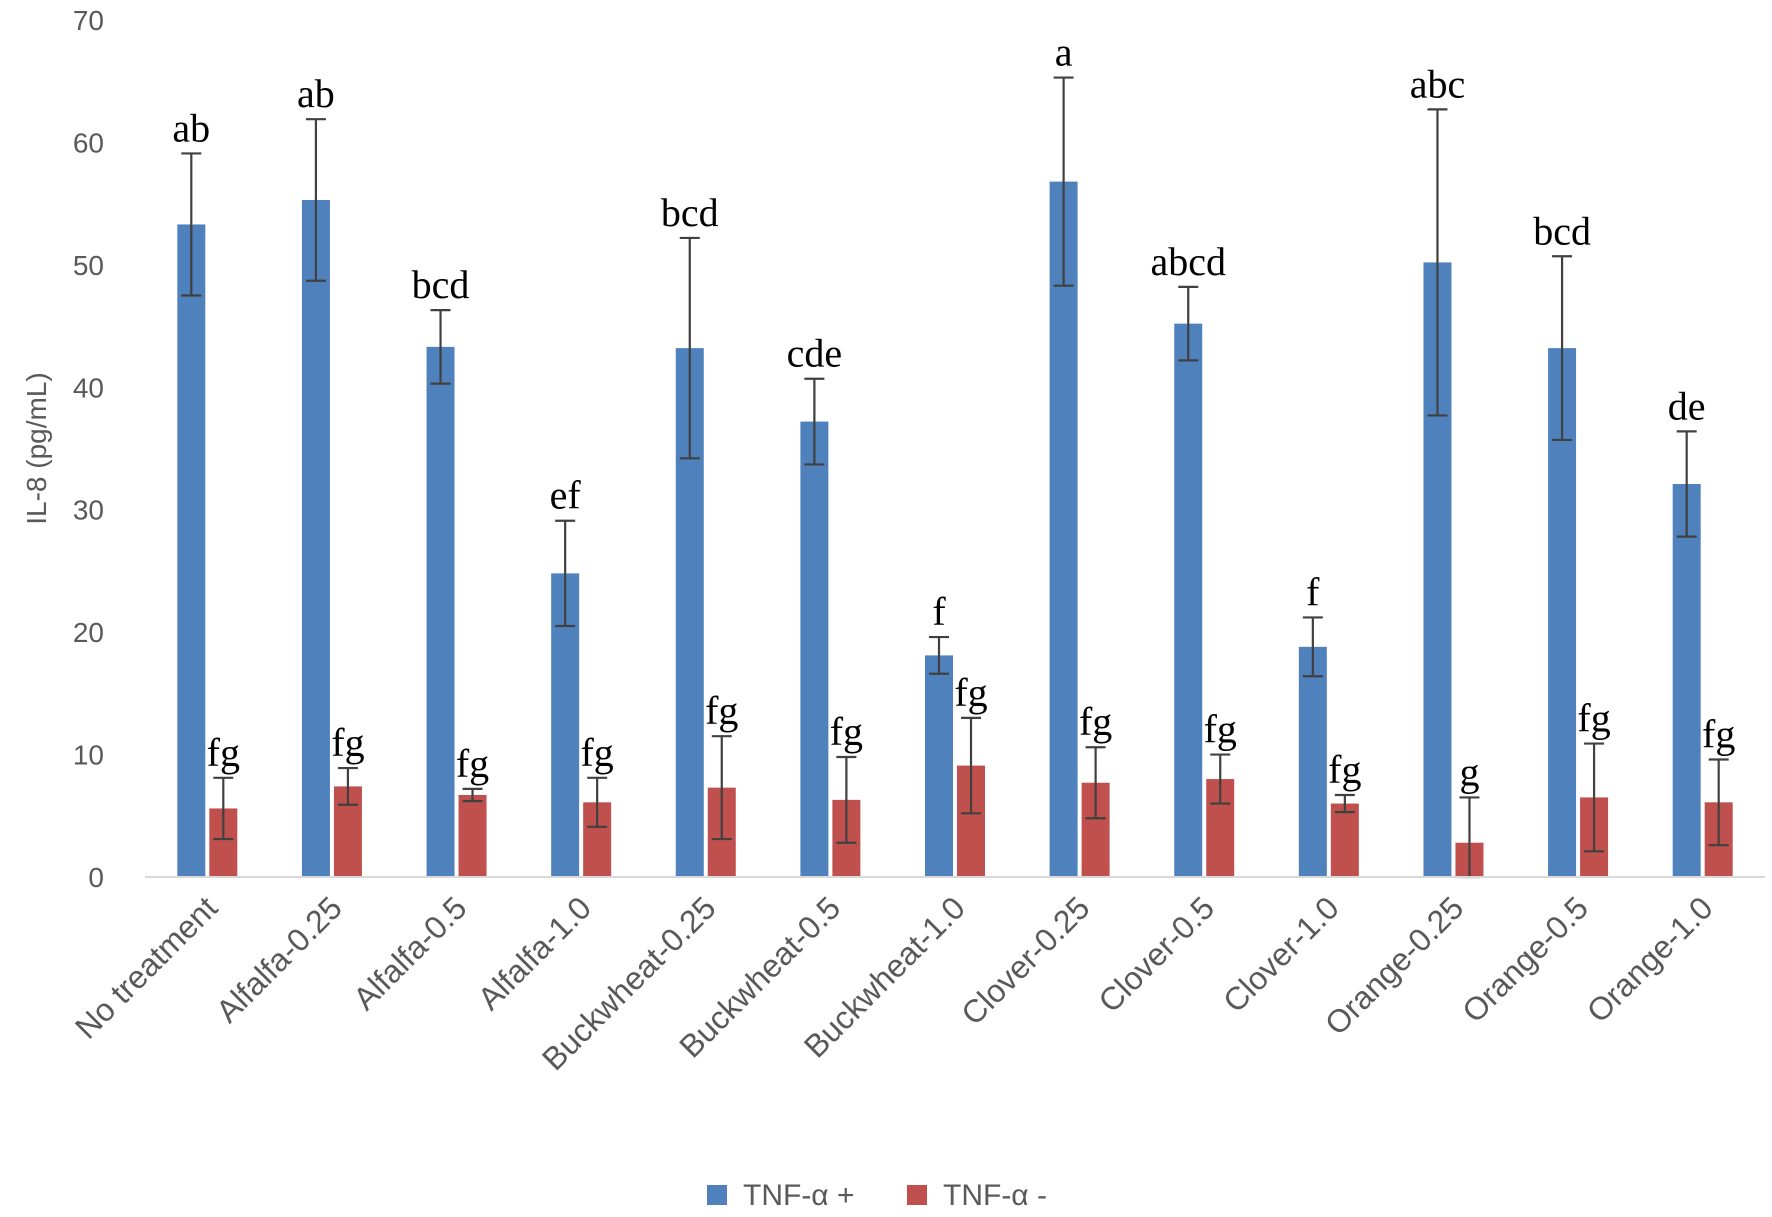  I want to click on significance-label: de, so click(1687, 405).